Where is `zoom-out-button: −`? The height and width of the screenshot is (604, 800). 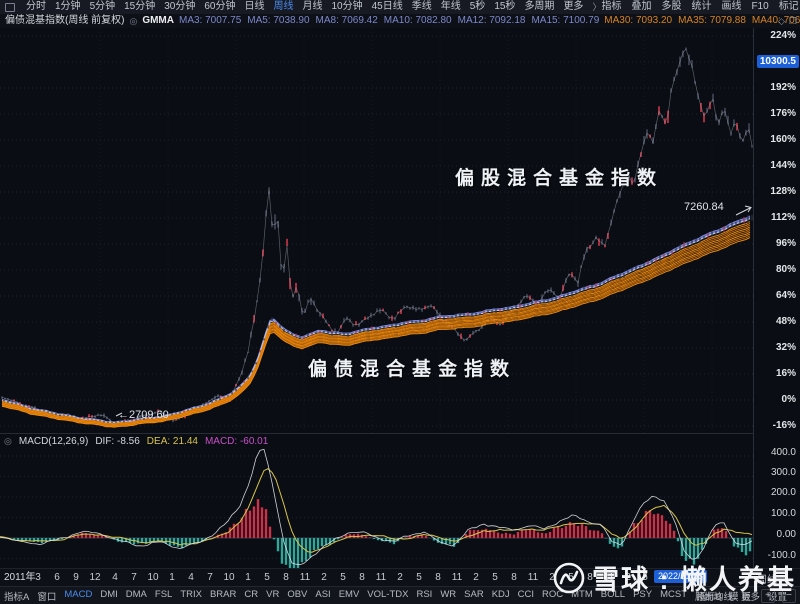 zoom-out-button: − is located at coordinates (789, 595).